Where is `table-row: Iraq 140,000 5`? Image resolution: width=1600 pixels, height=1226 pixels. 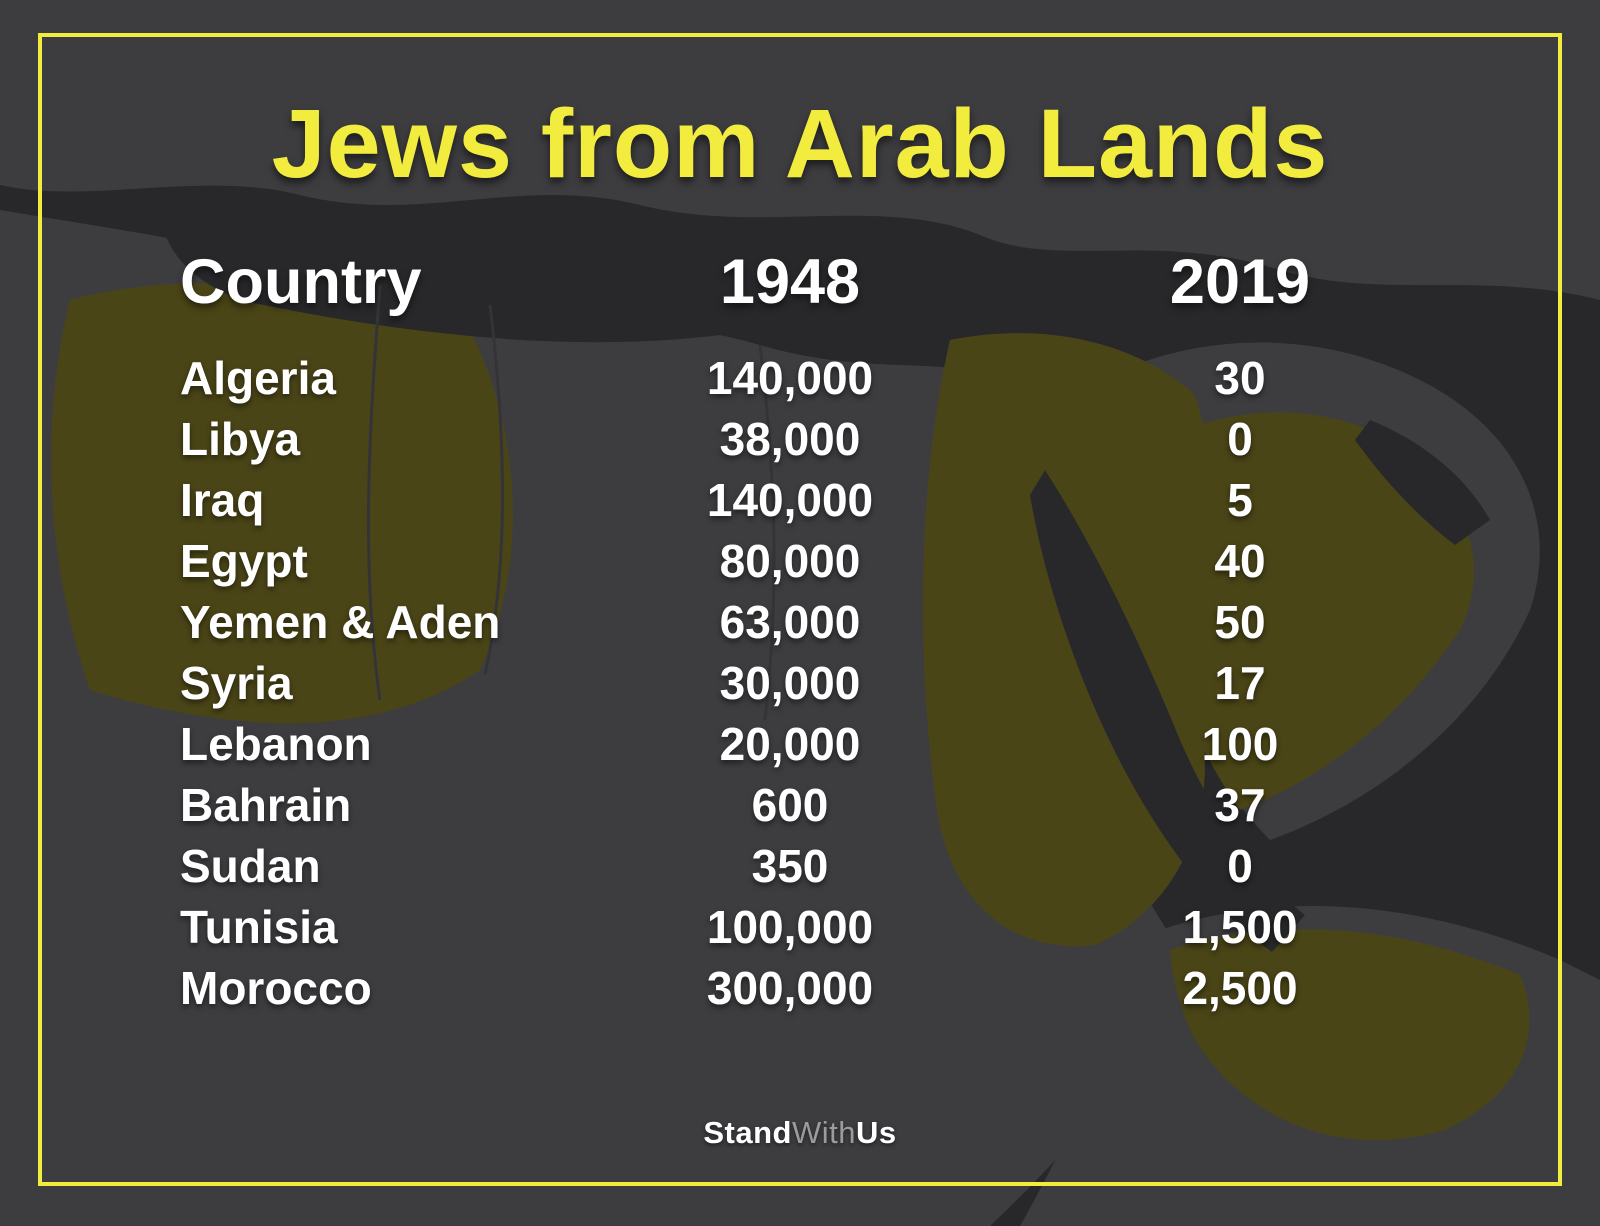
table-row: Iraq 140,000 5 is located at coordinates (830, 500).